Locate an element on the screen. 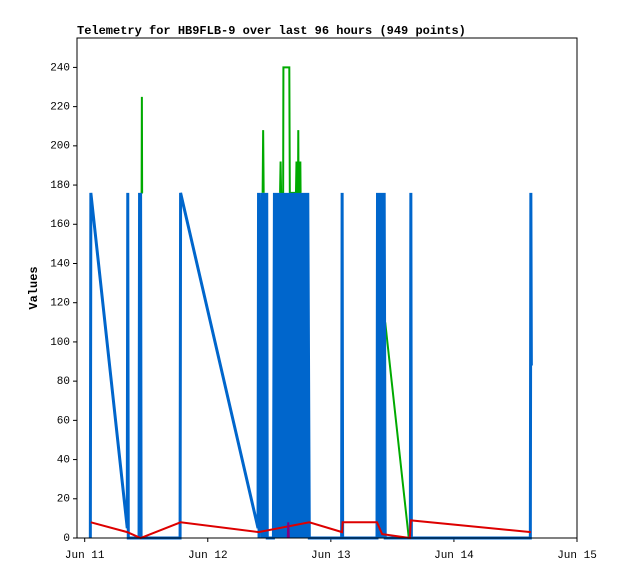 The width and height of the screenshot is (618, 579). y-tick-label: 160 is located at coordinates (60, 225).